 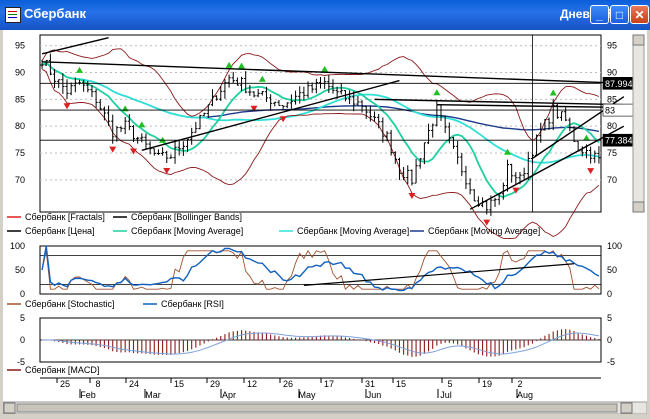 What do you see at coordinates (639, 14) in the screenshot?
I see `close-button: ✕` at bounding box center [639, 14].